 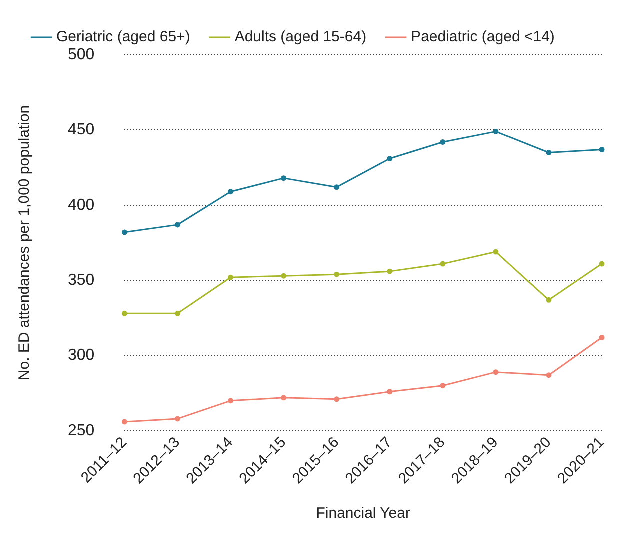 What do you see at coordinates (81, 130) in the screenshot?
I see `y-tick-label: 450` at bounding box center [81, 130].